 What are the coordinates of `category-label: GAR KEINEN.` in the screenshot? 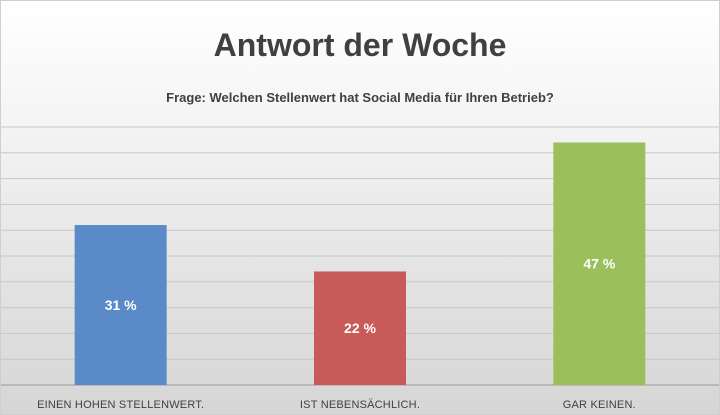 It's located at (599, 405).